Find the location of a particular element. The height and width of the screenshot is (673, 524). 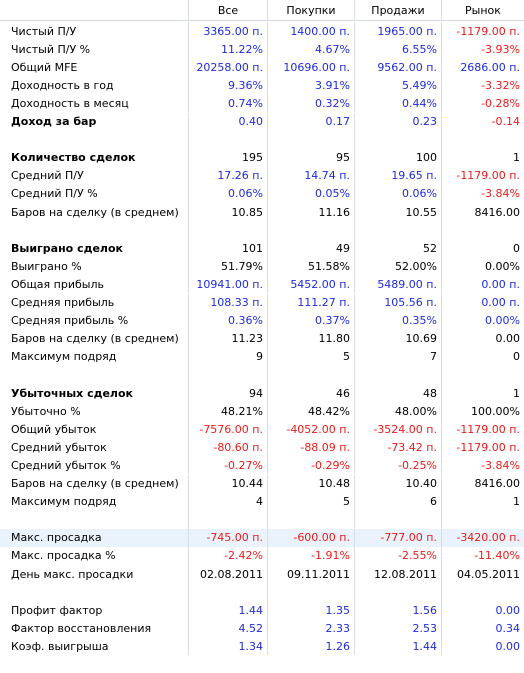

row-label: Общая прибыль is located at coordinates (57, 284).